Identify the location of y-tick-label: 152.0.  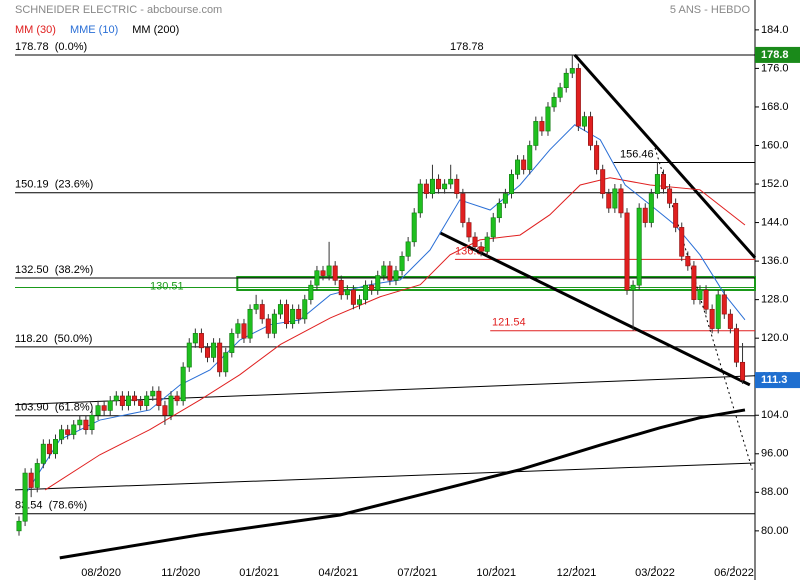
(775, 184).